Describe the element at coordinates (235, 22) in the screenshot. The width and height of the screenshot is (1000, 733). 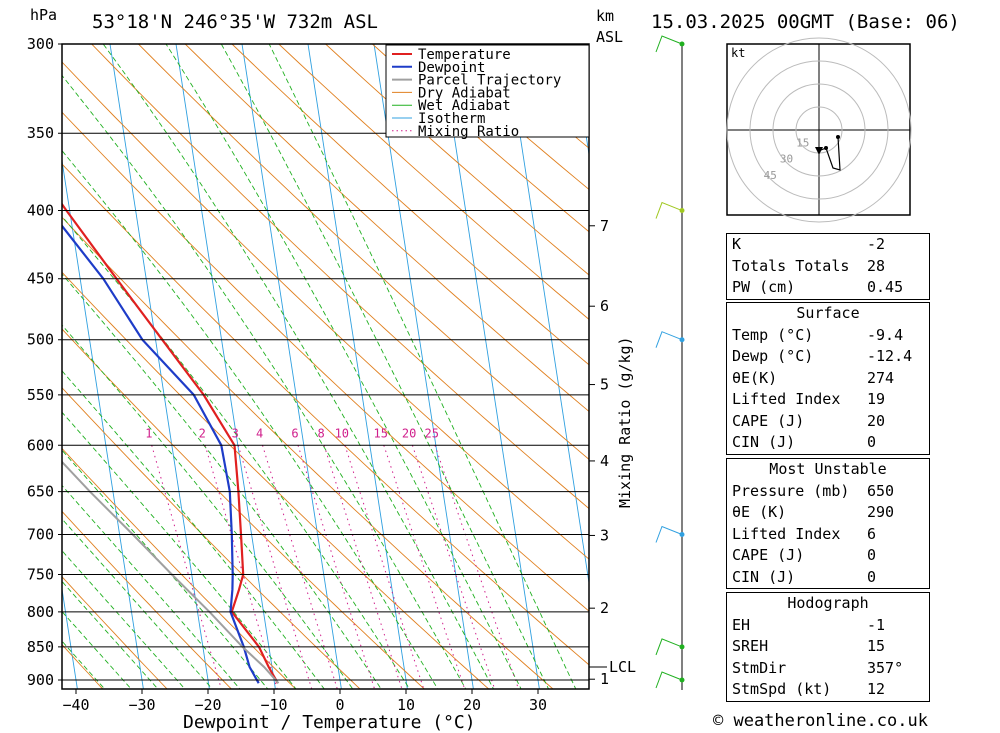
I see `location-title: 53°18'N 246°35'W 732m ASL` at that location.